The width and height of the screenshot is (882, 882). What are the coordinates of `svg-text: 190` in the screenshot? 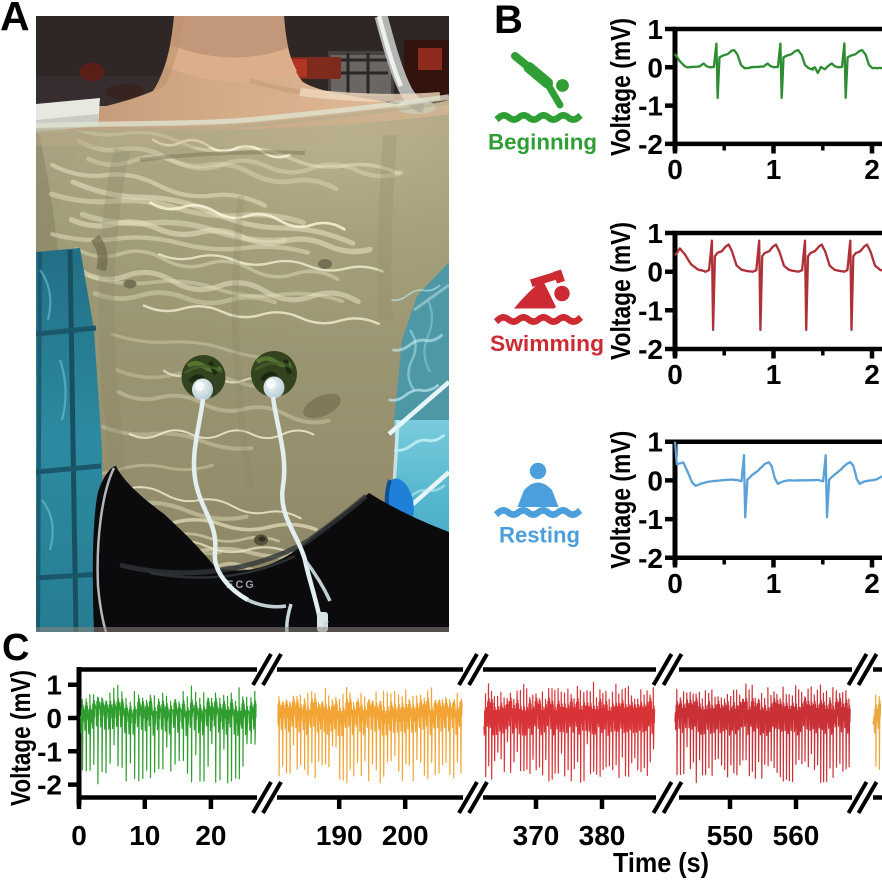 It's located at (339, 835).